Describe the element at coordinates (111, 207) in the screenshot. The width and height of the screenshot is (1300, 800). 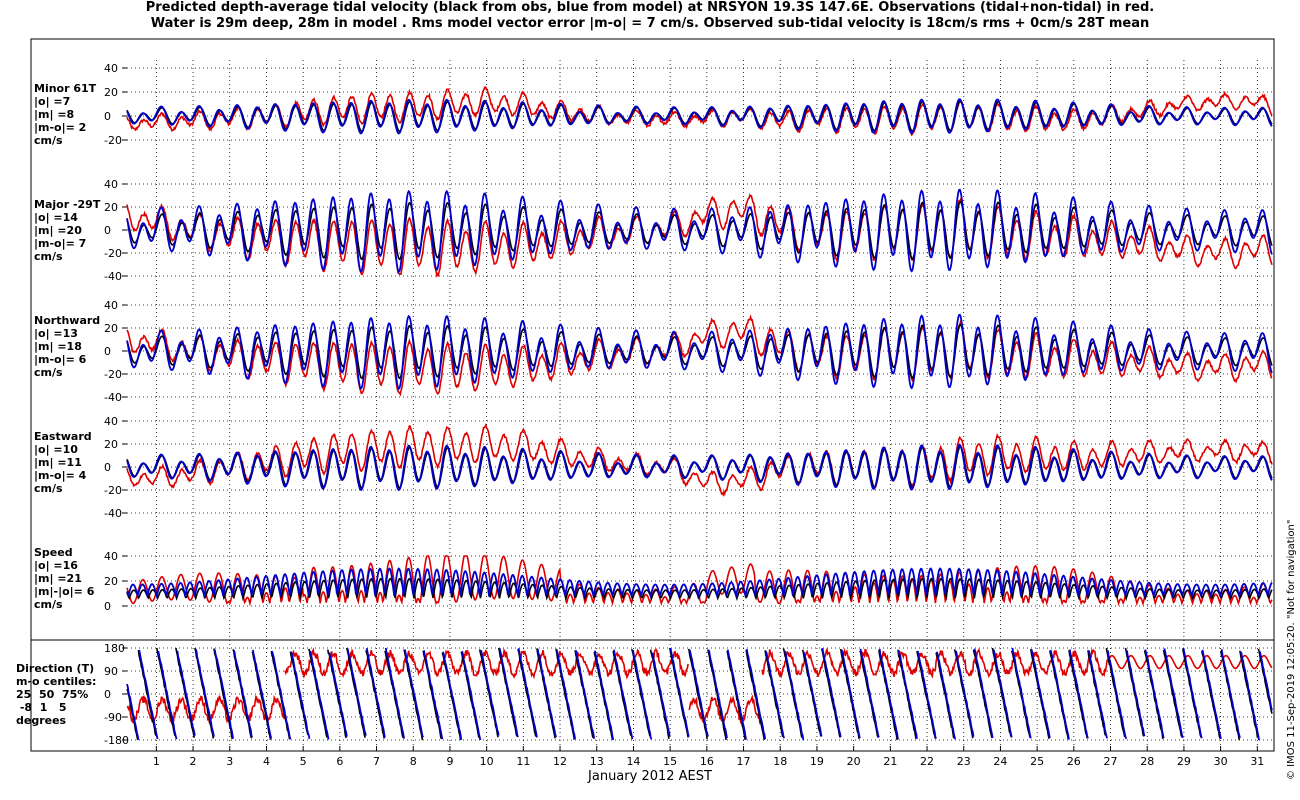
I see `major-ytick-label-20: 20` at that location.